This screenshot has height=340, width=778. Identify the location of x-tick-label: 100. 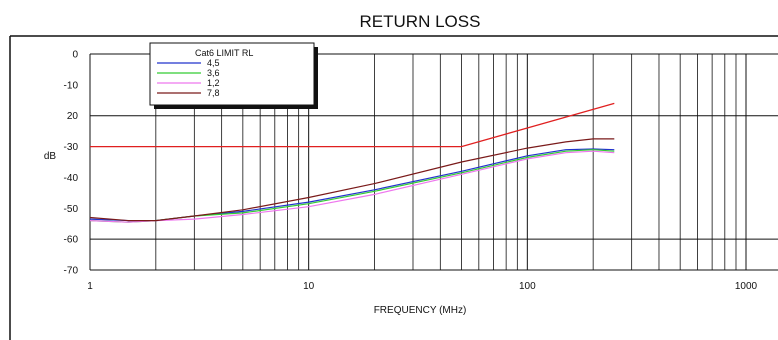
(527, 286).